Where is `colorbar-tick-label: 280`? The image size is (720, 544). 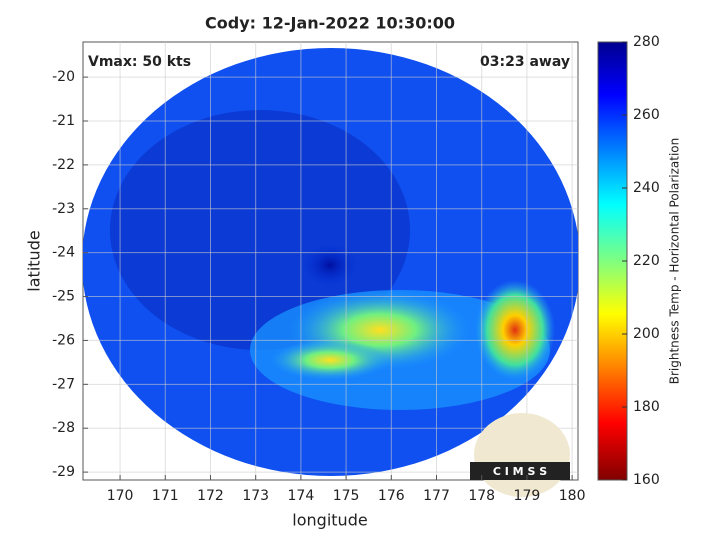 colorbar-tick-label: 280 is located at coordinates (646, 42).